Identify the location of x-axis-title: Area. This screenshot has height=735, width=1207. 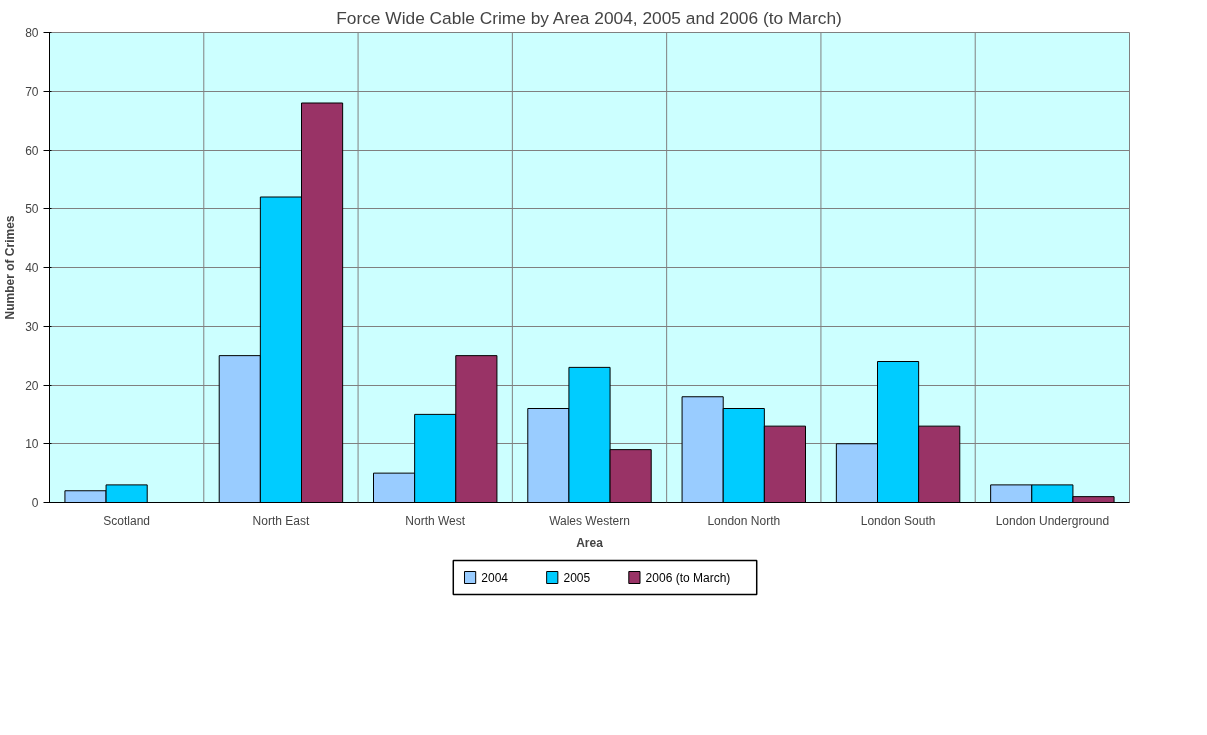
(590, 542).